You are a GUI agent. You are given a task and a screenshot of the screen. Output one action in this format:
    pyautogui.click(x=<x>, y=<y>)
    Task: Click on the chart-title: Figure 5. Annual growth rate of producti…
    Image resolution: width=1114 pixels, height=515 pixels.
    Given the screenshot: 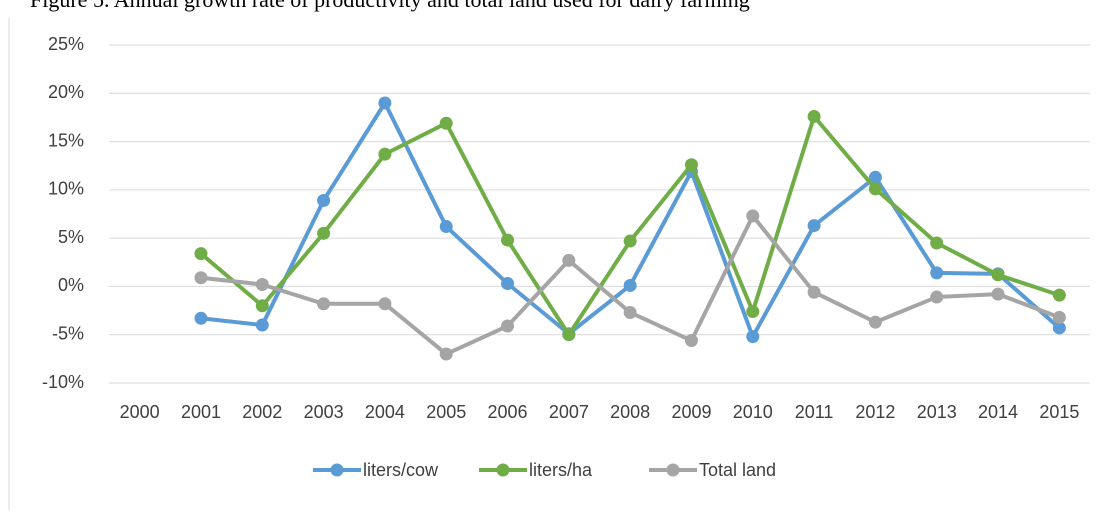 What is the action you would take?
    pyautogui.click(x=390, y=6)
    